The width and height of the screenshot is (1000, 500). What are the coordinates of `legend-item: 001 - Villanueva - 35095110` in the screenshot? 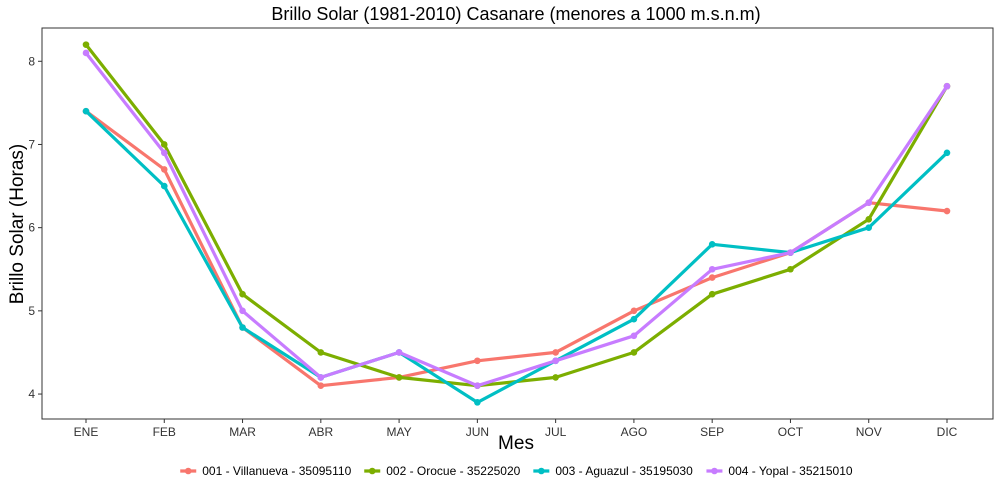 It's located at (266, 471).